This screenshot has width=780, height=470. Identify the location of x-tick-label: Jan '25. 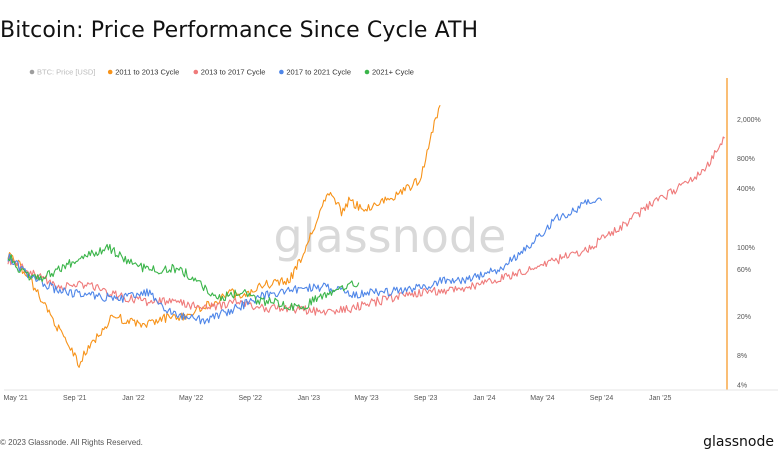
(660, 398).